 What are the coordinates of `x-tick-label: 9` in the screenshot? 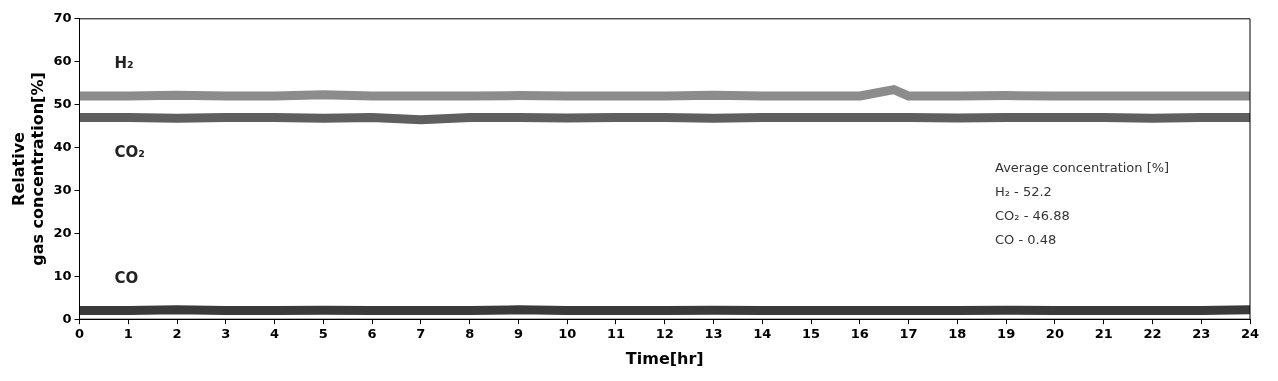 It's located at (518, 334).